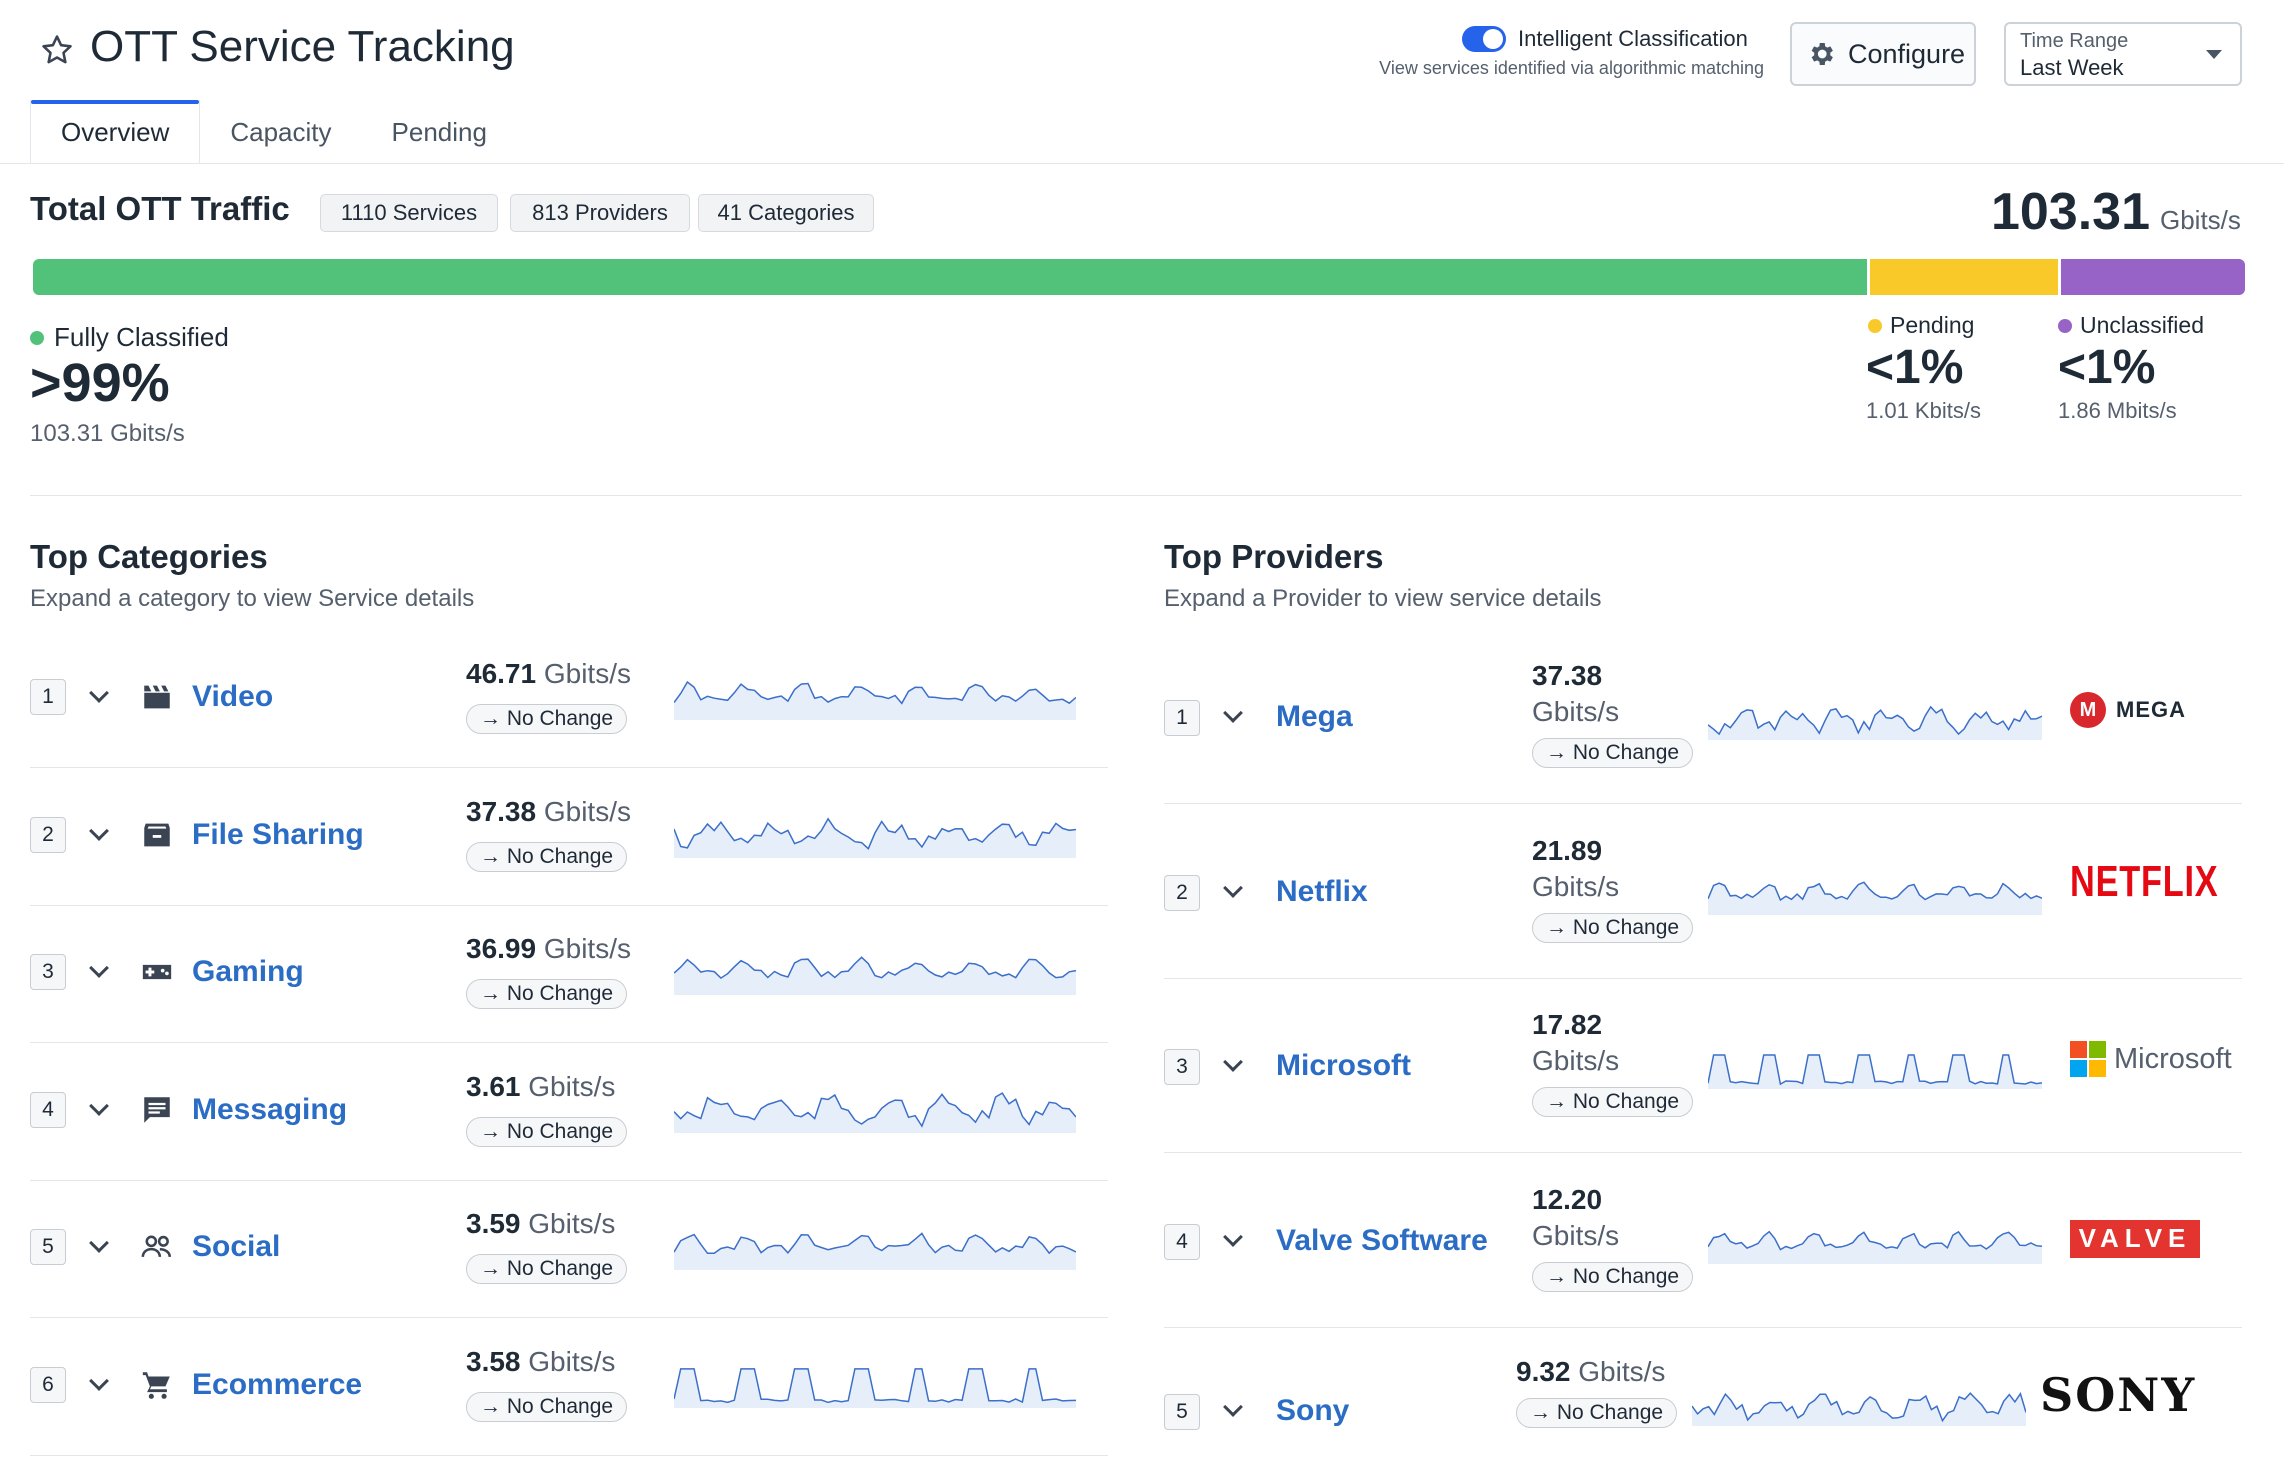  Describe the element at coordinates (48, 1384) in the screenshot. I see `rank-badge: 6` at that location.